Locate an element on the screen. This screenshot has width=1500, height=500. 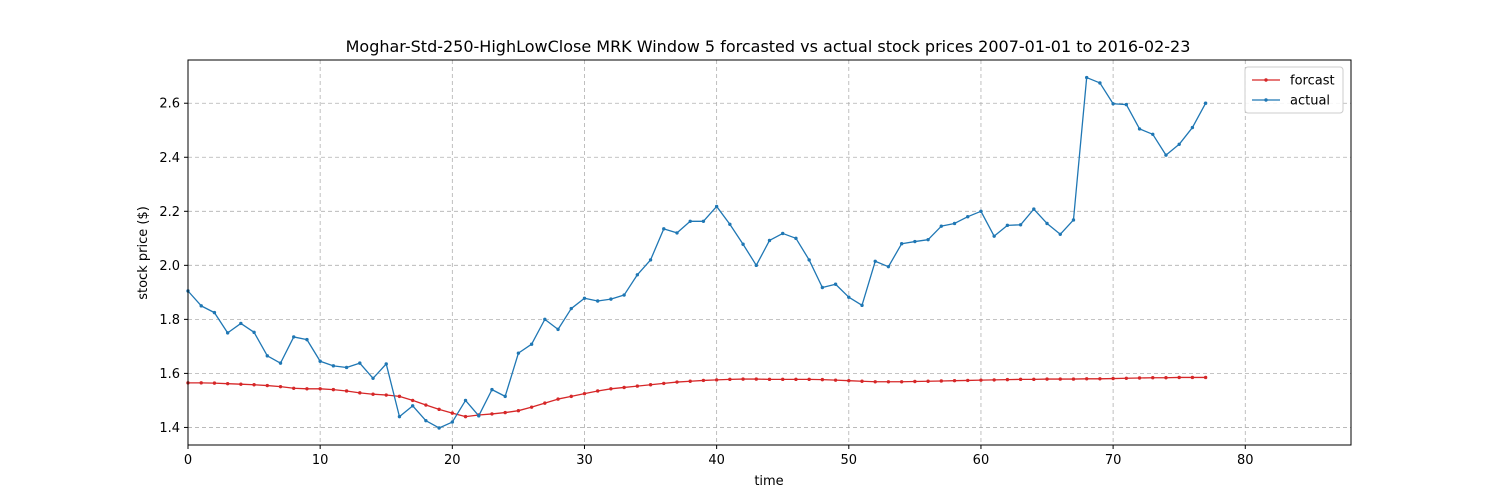
legend-label-forcast: forcast is located at coordinates (1312, 81).